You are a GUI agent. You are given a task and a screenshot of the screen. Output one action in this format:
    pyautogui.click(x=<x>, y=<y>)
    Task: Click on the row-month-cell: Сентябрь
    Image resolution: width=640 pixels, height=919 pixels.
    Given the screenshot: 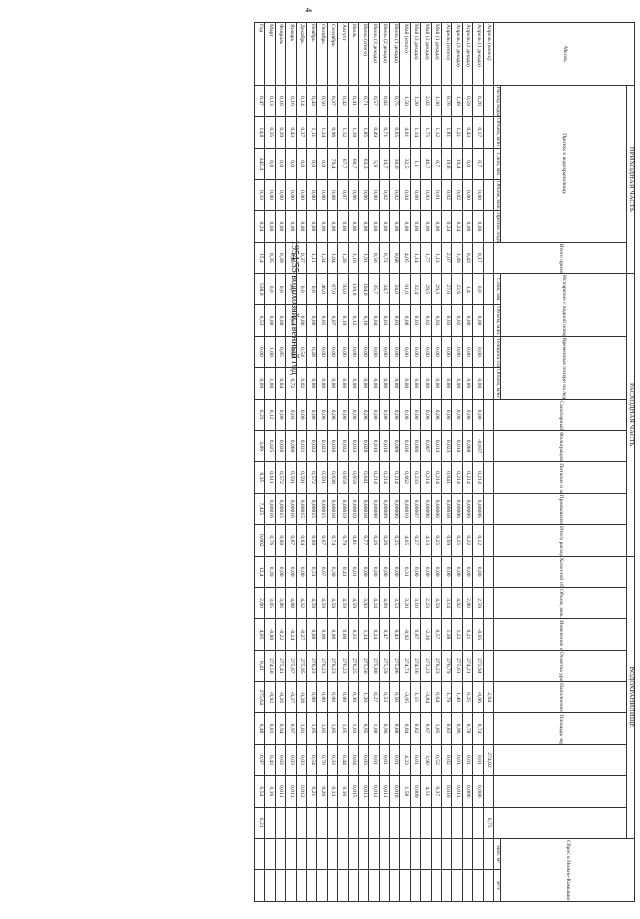 What is the action you would take?
    pyautogui.click(x=332, y=54)
    